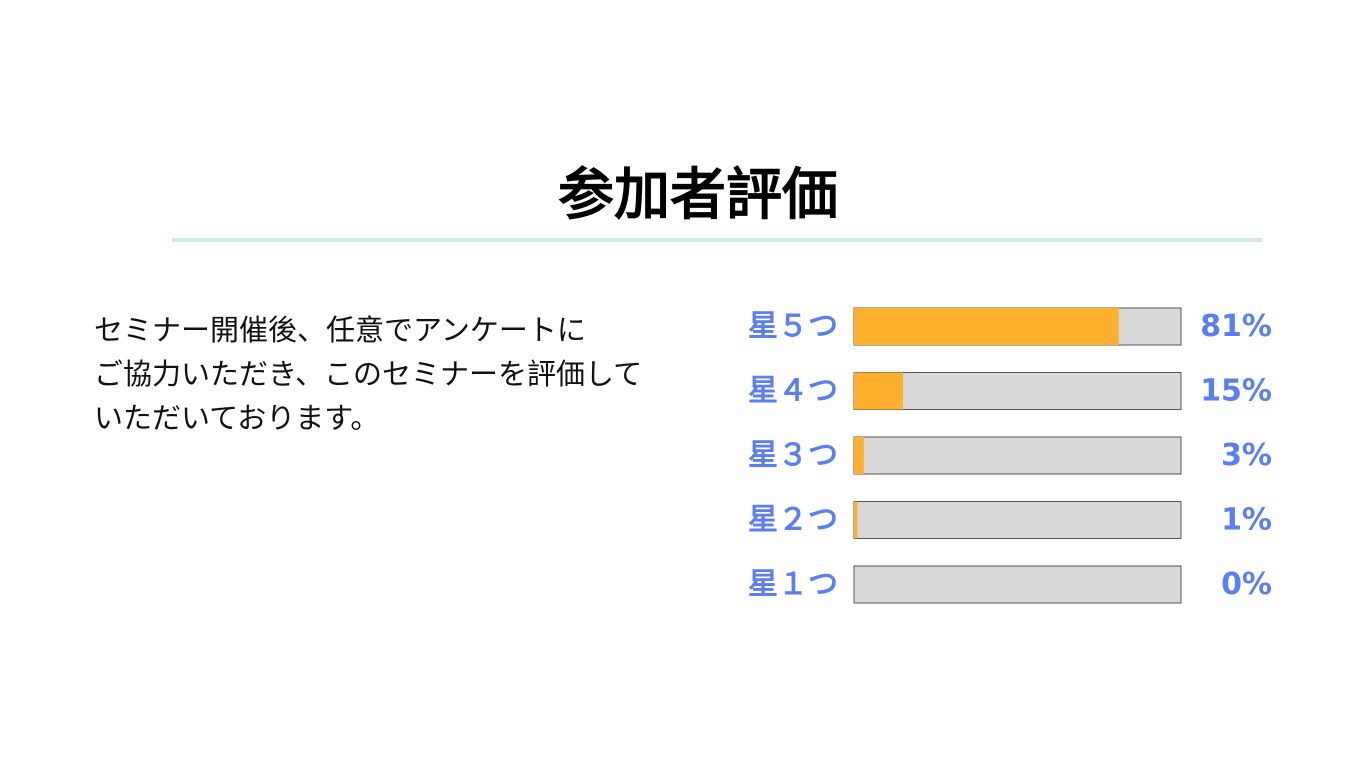 The image size is (1366, 768). Describe the element at coordinates (1246, 584) in the screenshot. I see `value-label: 0%` at that location.